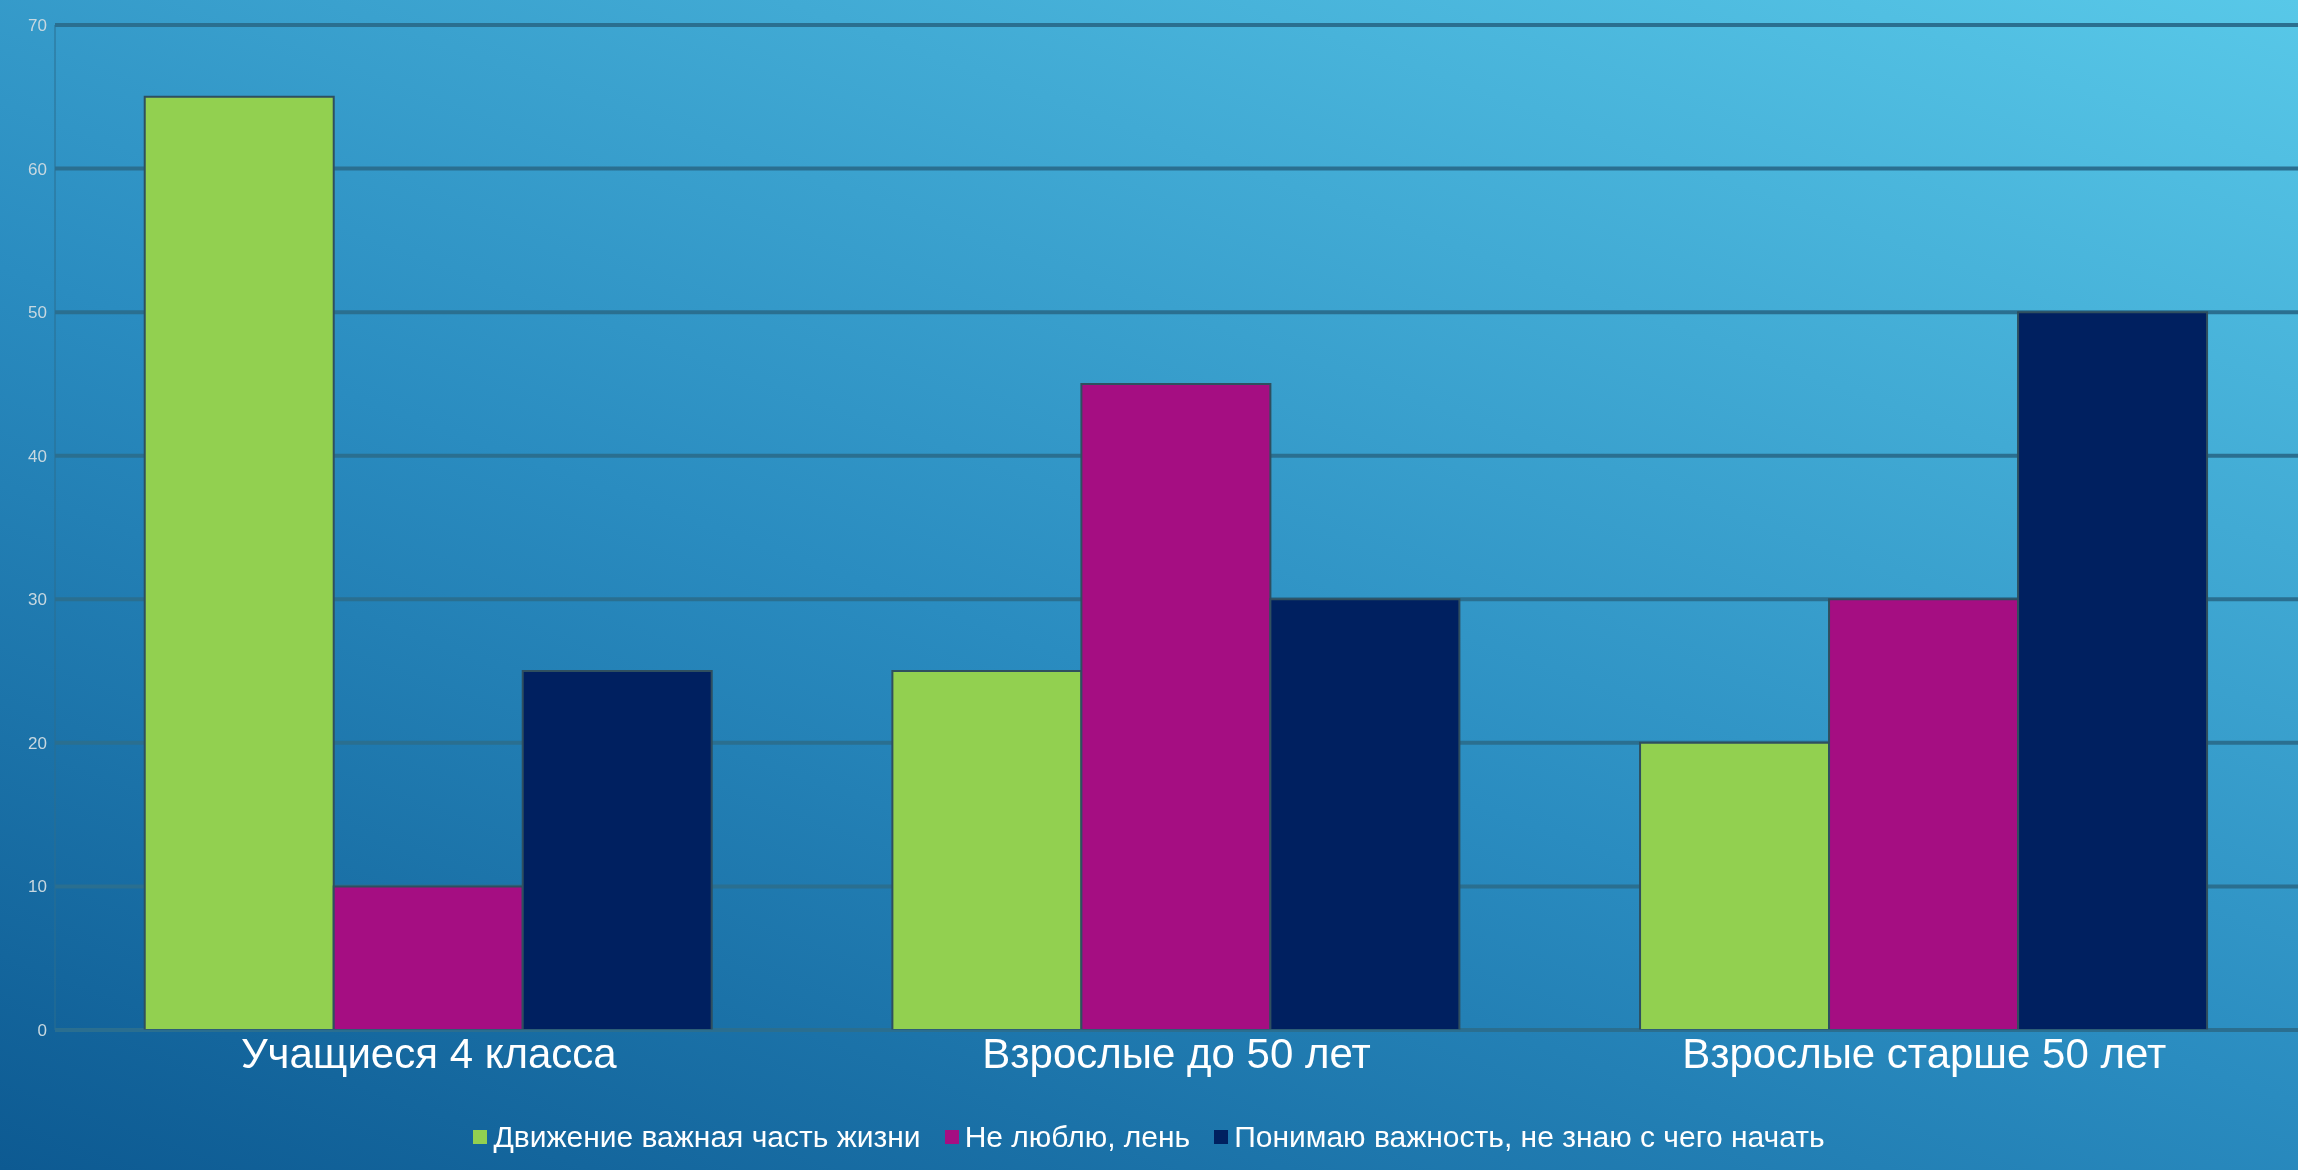 This screenshot has height=1170, width=2298. Describe the element at coordinates (37, 743) in the screenshot. I see `y-tick-label: 20` at that location.